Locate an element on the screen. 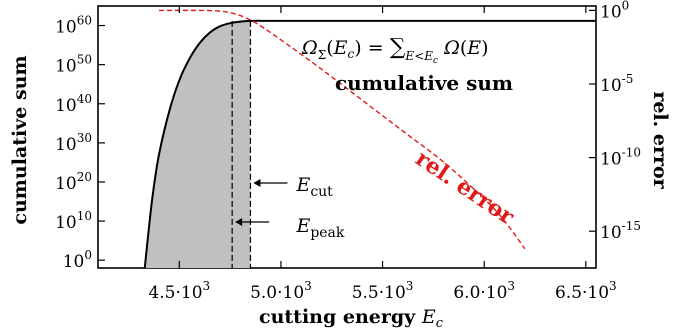 This screenshot has width=675, height=332. label-E-peak: Epeak is located at coordinates (319, 228).